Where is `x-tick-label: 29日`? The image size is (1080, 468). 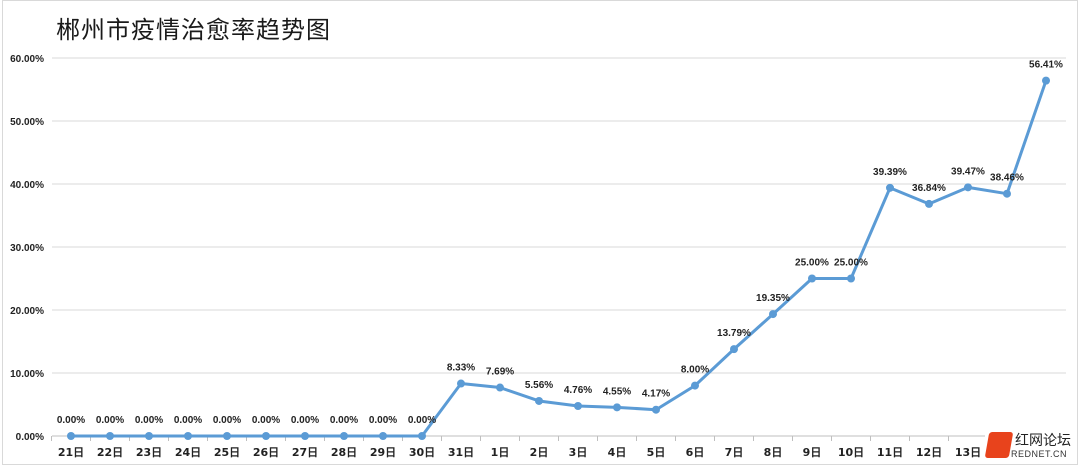
x-tick-label: 29日 is located at coordinates (383, 452).